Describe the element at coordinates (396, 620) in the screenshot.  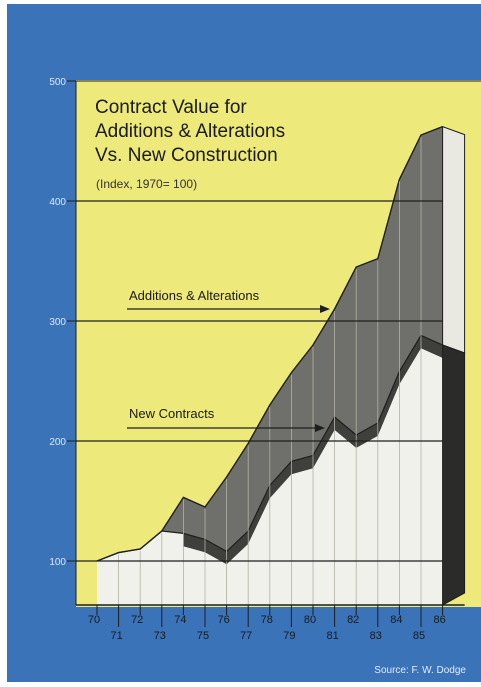
I see `x-tick-label-84: 84` at that location.